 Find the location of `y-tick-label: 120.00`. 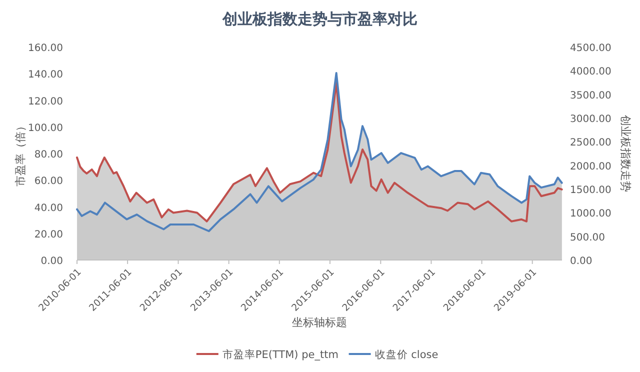

y-tick-label: 120.00 is located at coordinates (45, 102).